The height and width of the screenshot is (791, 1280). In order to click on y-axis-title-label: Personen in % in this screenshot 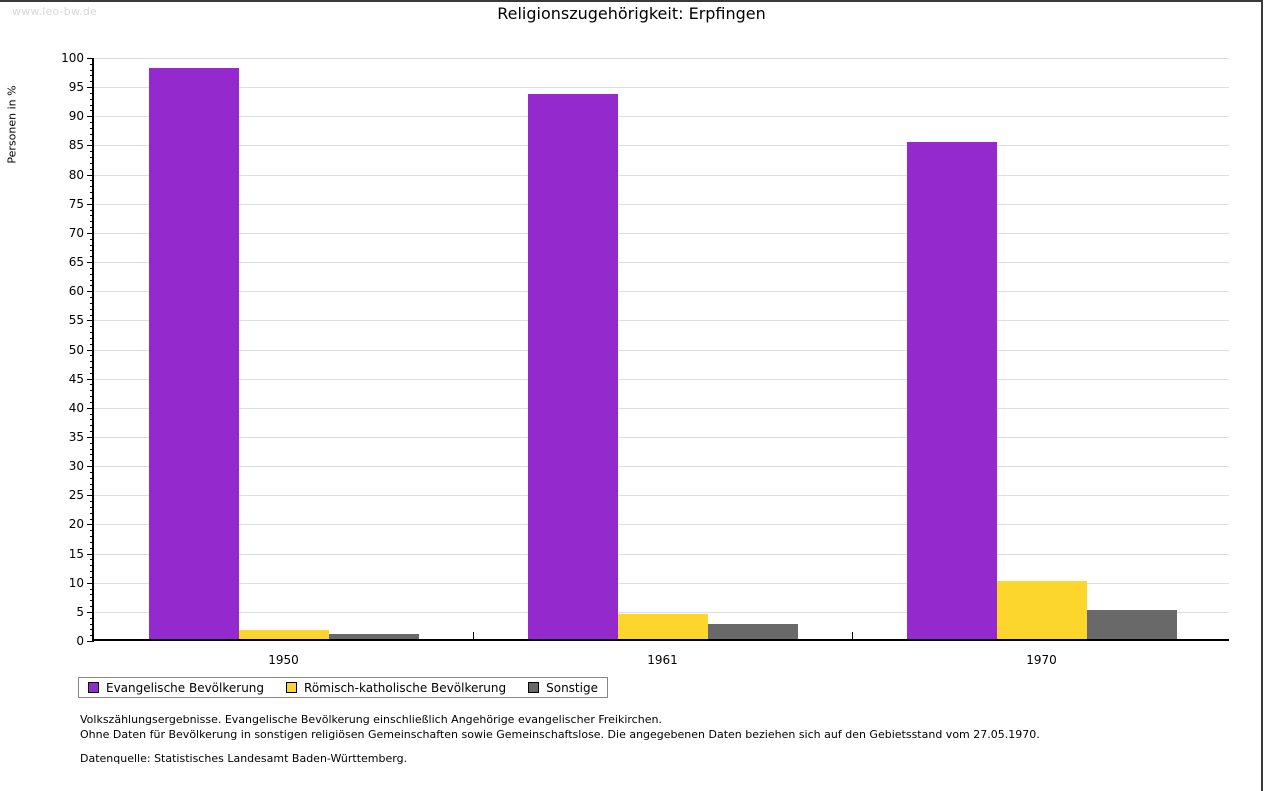, I will do `click(12, 124)`.